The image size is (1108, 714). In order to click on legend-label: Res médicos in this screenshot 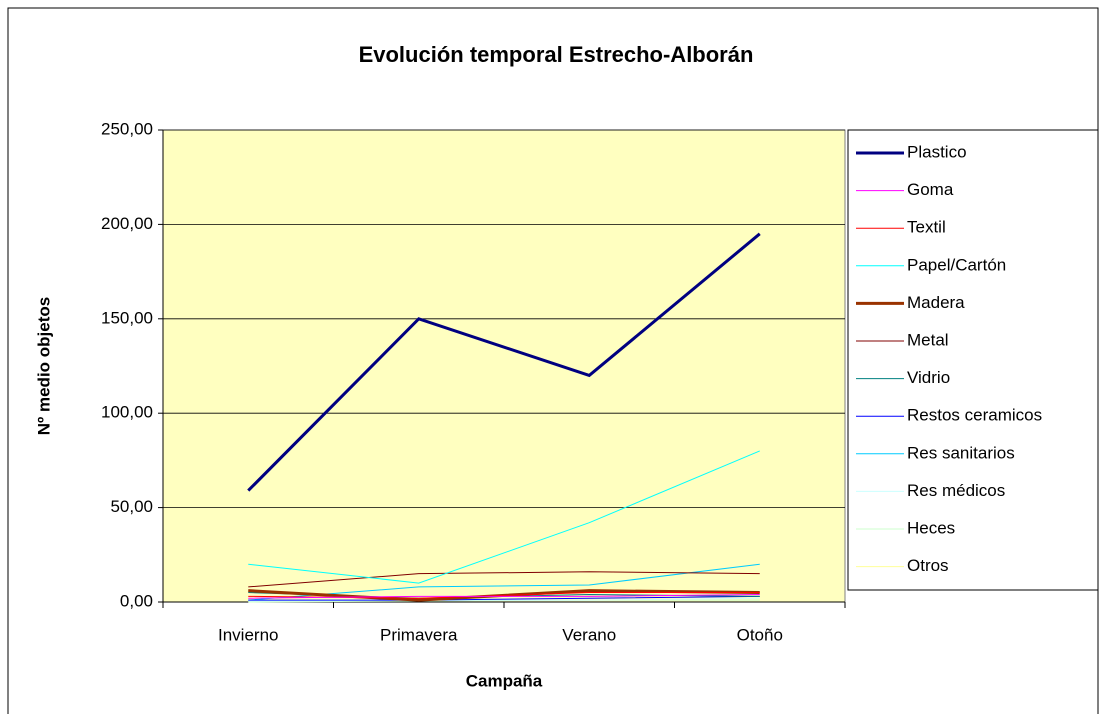, I will do `click(956, 490)`.